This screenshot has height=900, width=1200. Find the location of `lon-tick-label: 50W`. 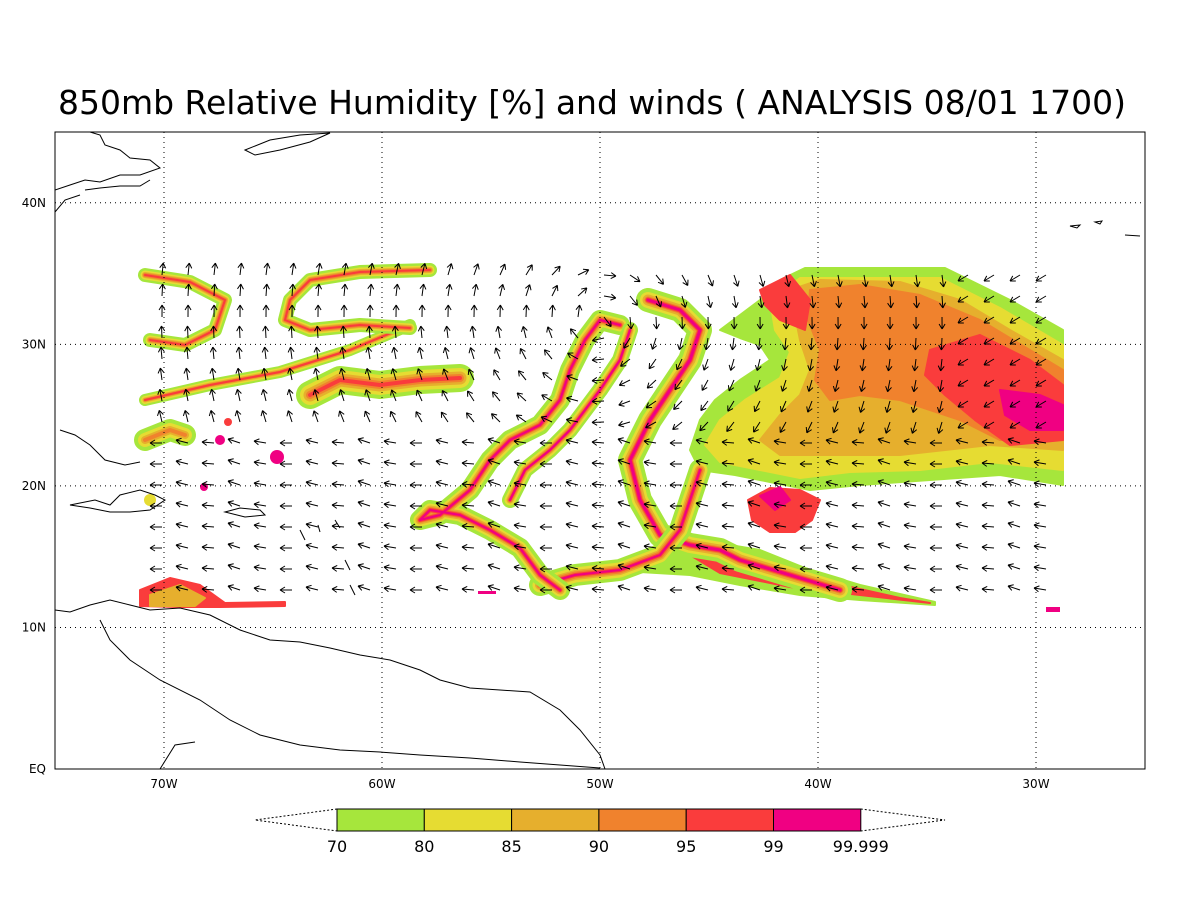

lon-tick-label: 50W is located at coordinates (599, 784).